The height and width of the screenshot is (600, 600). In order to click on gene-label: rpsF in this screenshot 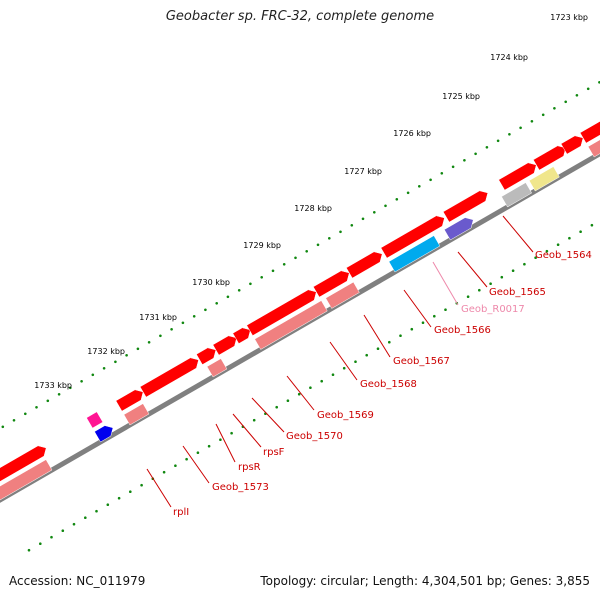, I will do `click(274, 452)`.